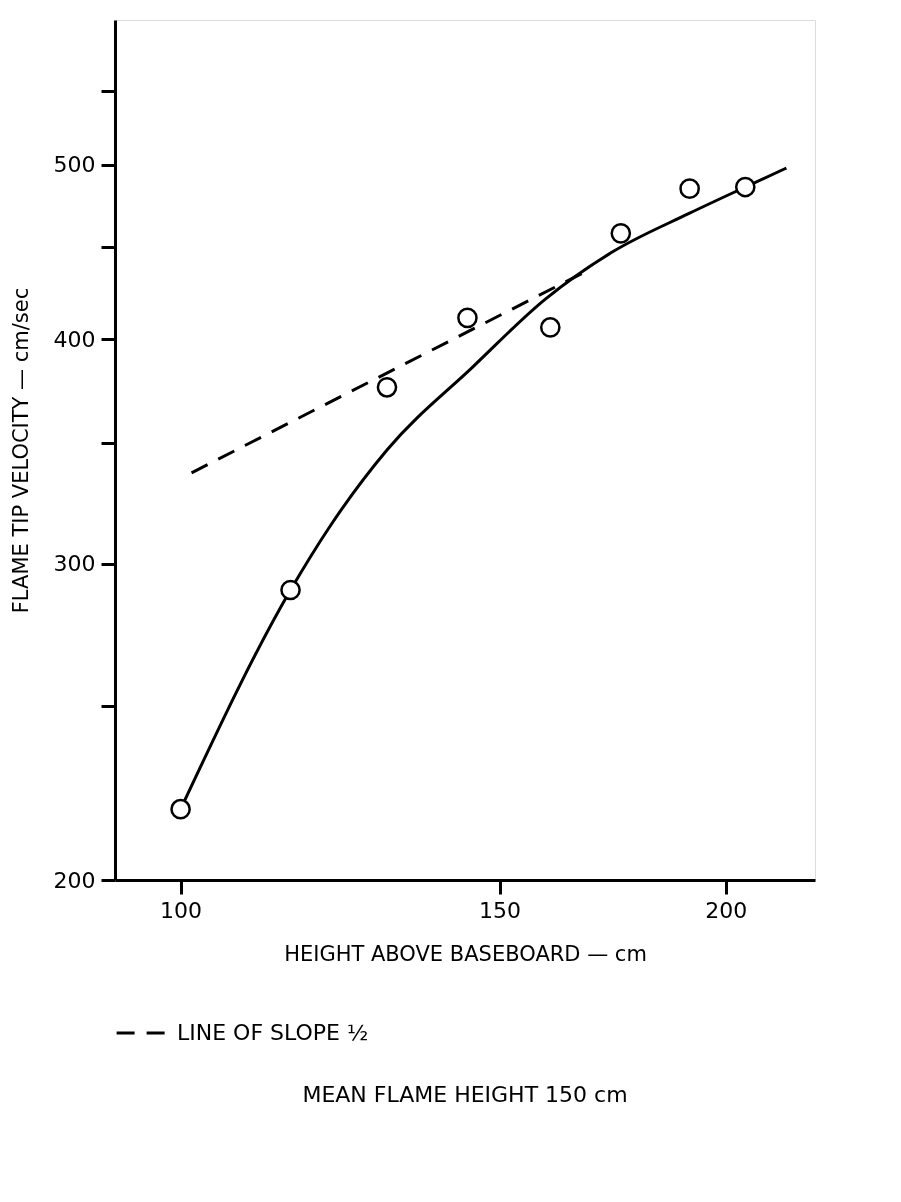 The image size is (901, 1202). I want to click on y-tick-label: 400, so click(74, 339).